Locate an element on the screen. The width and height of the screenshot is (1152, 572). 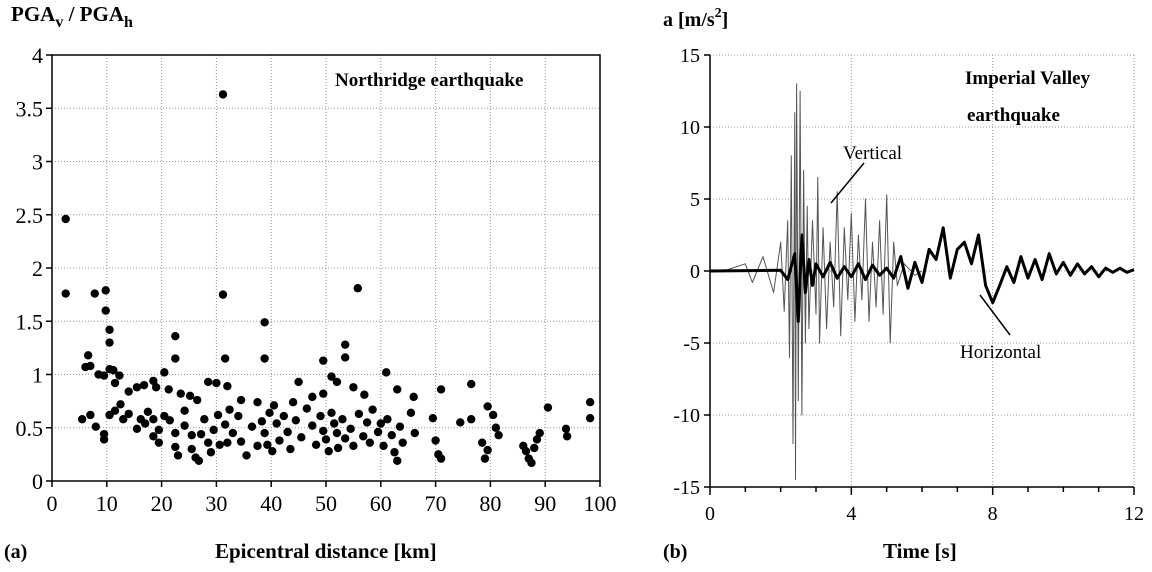
annotation-horizontal-leader is located at coordinates (995, 315).